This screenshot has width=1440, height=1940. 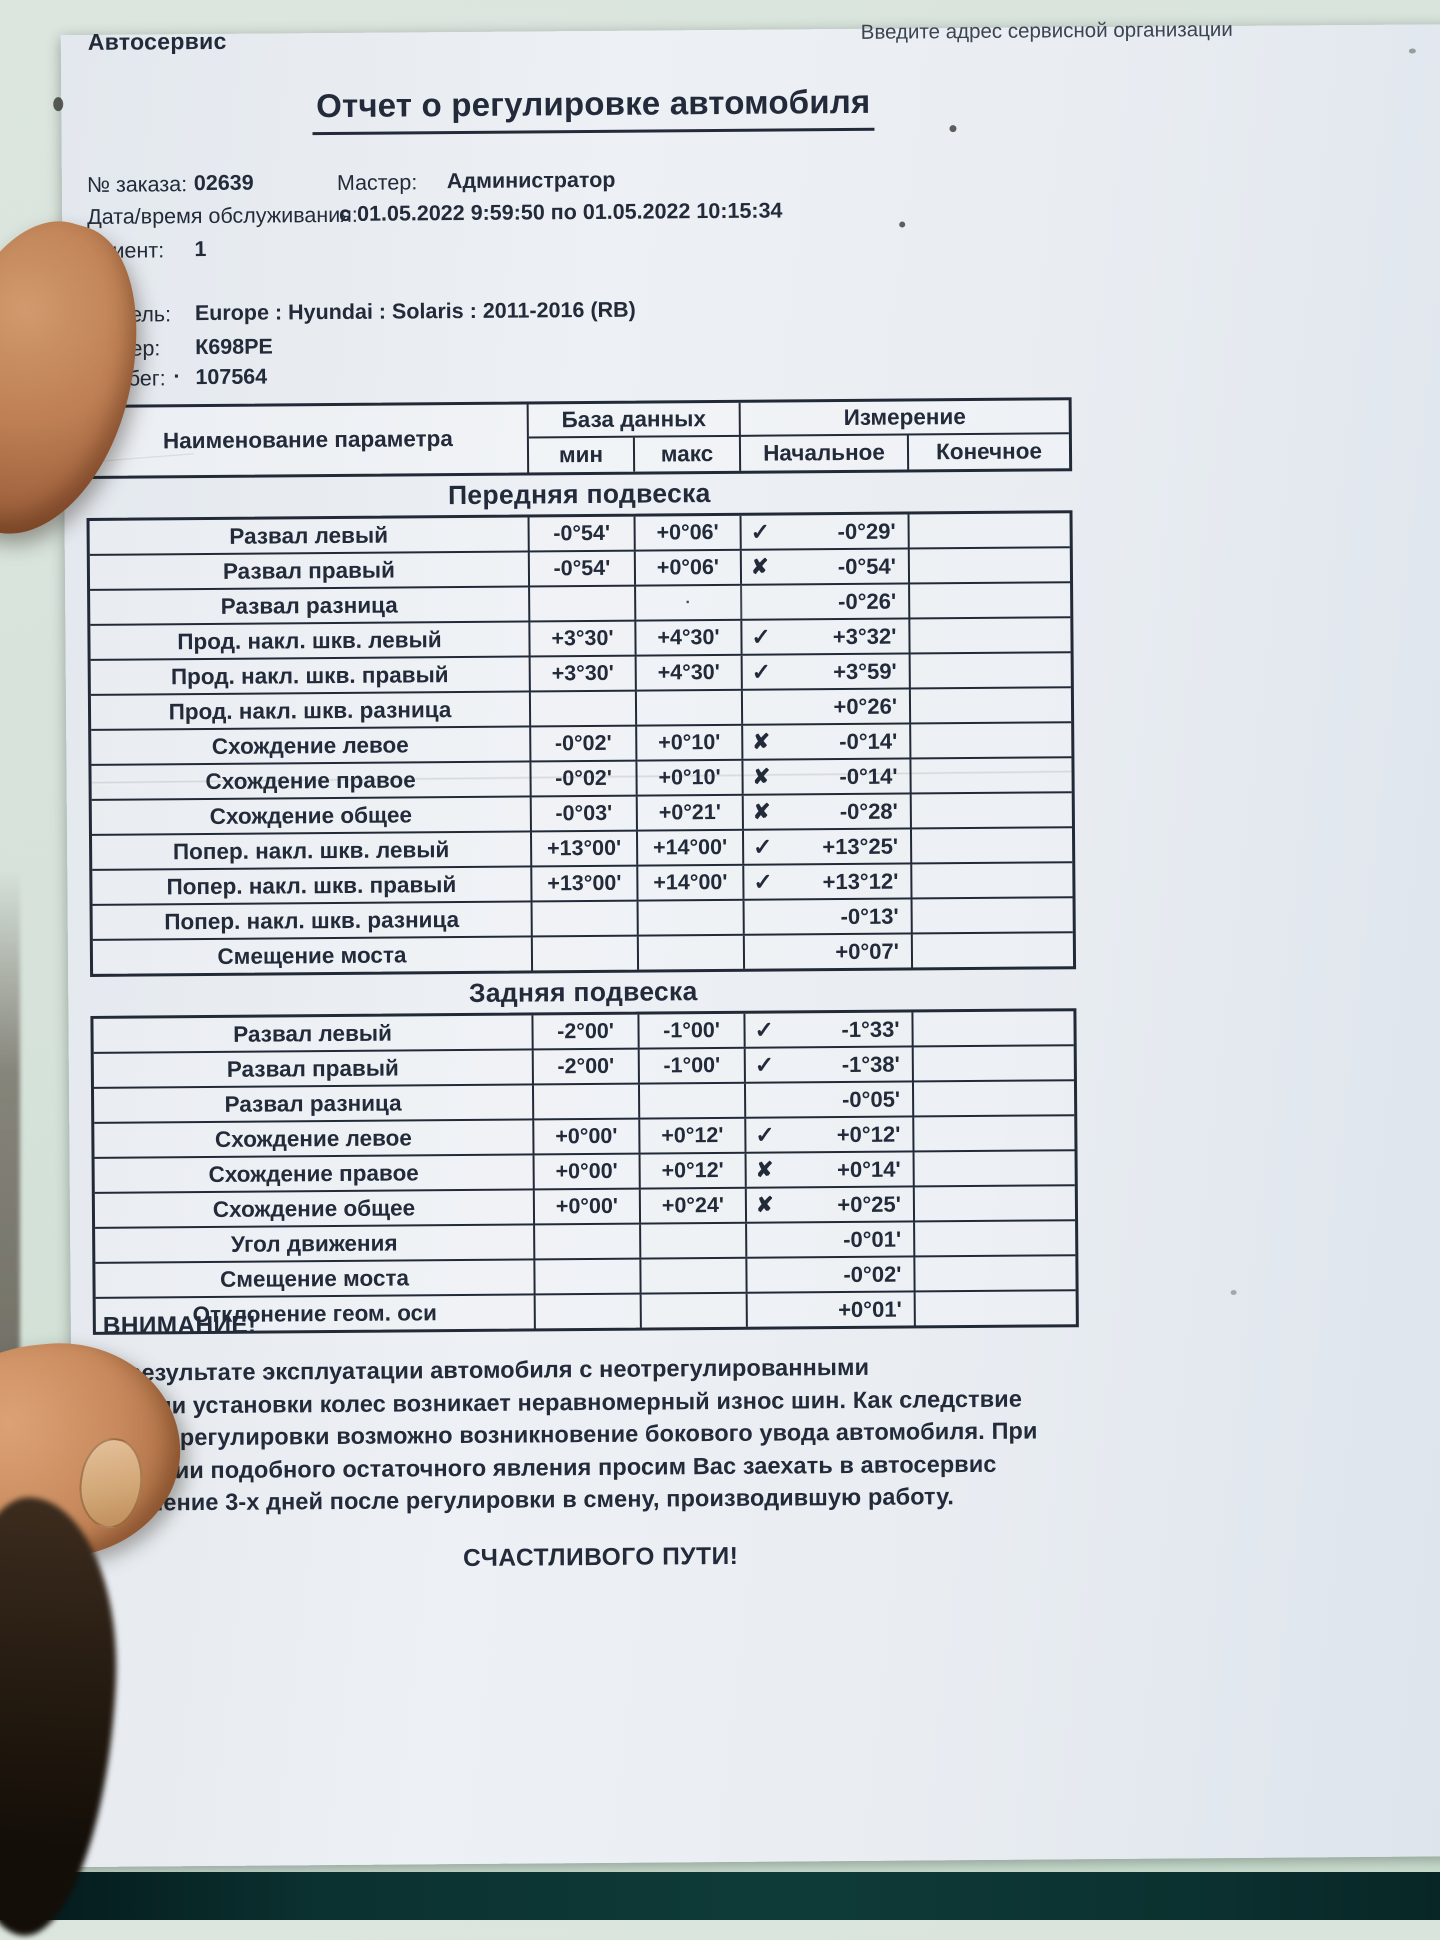 I want to click on param-name: Схождение правое, so click(x=311, y=780).